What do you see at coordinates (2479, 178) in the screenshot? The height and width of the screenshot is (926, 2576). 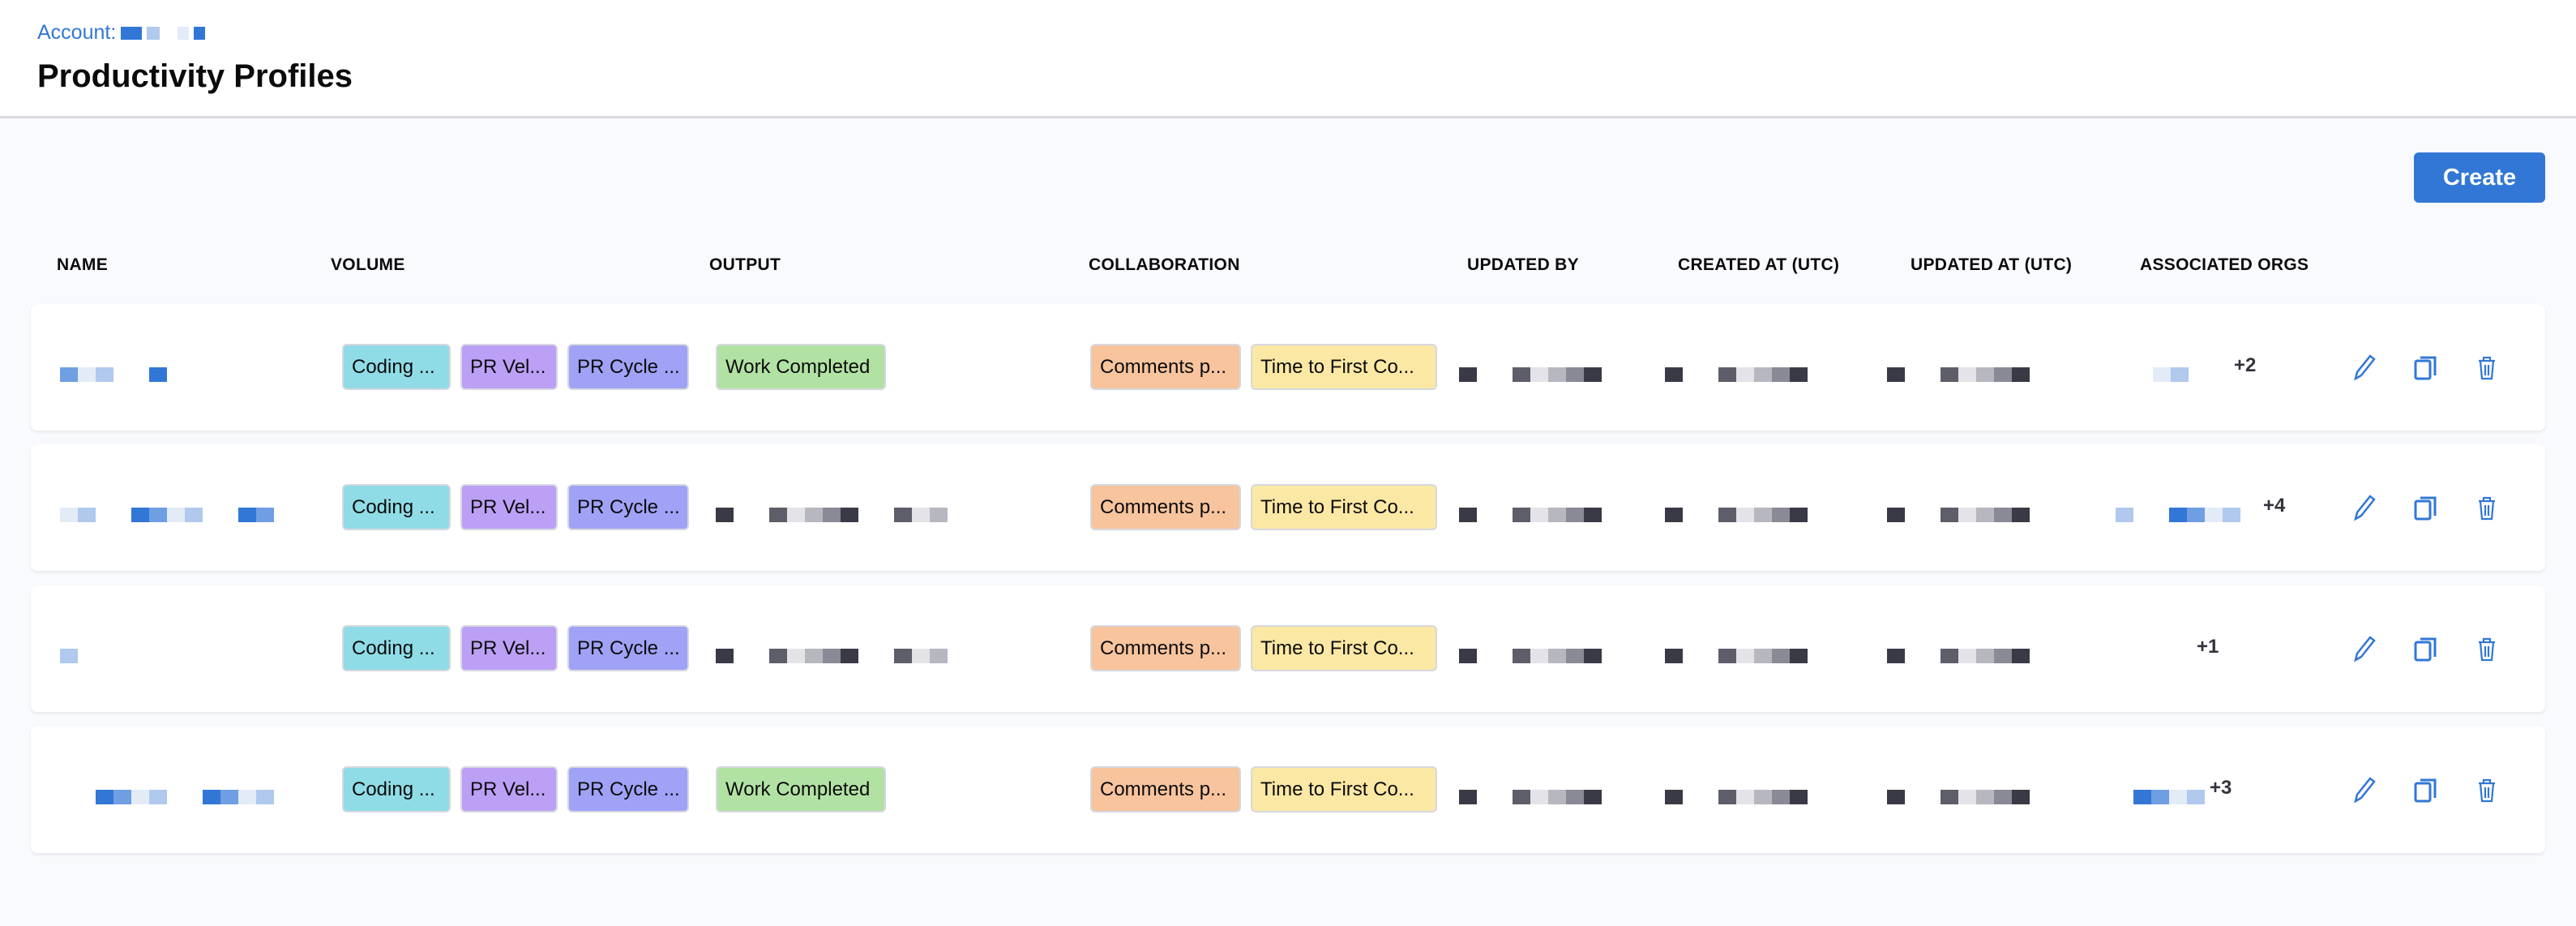 I see `create-button: Create` at bounding box center [2479, 178].